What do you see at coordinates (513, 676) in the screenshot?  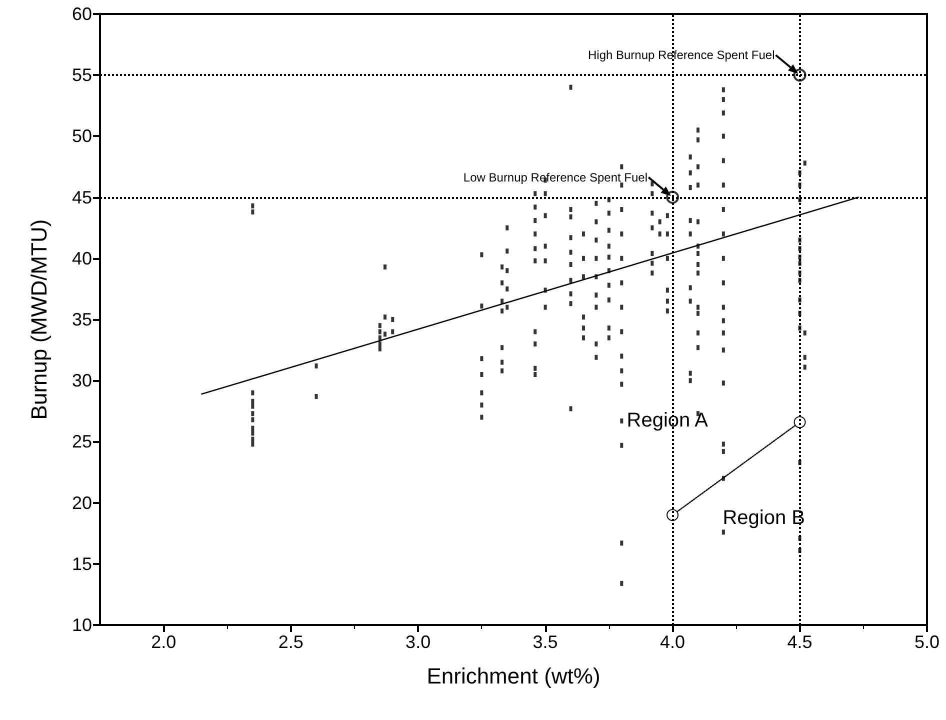 I see `x-axis-title: Enrichment (wt%)` at bounding box center [513, 676].